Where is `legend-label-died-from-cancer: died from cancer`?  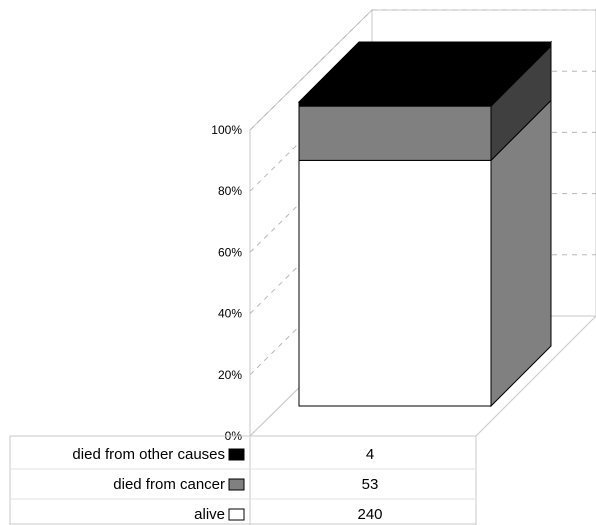
legend-label-died-from-cancer: died from cancer is located at coordinates (169, 484).